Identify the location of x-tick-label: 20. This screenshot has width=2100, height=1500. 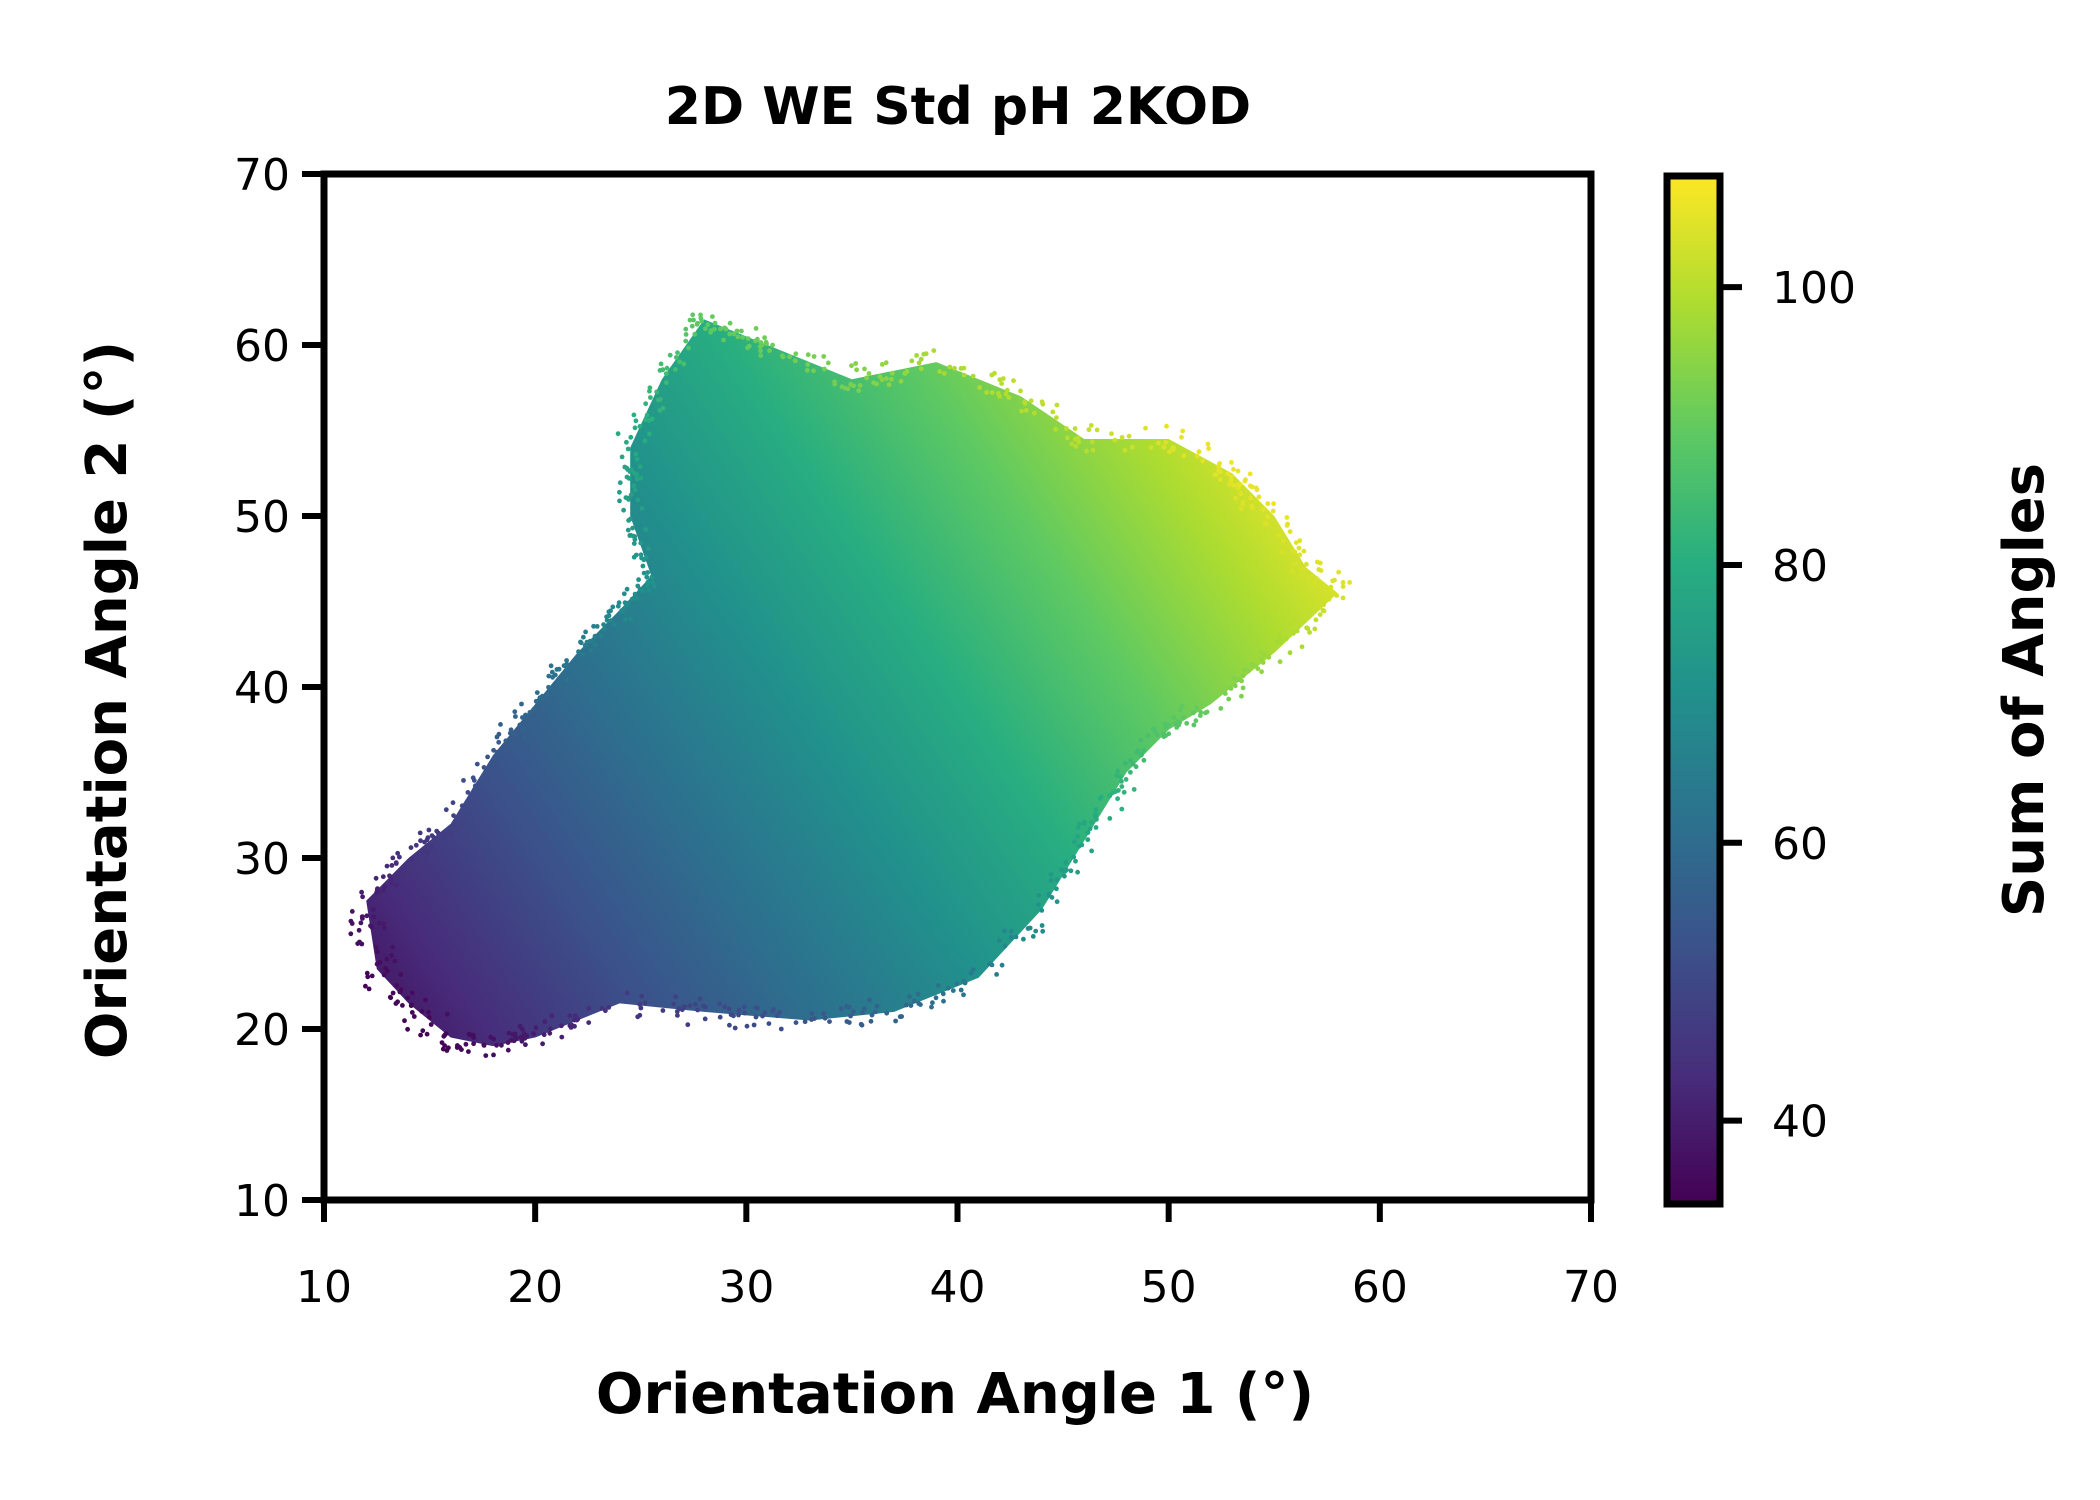
(535, 1287).